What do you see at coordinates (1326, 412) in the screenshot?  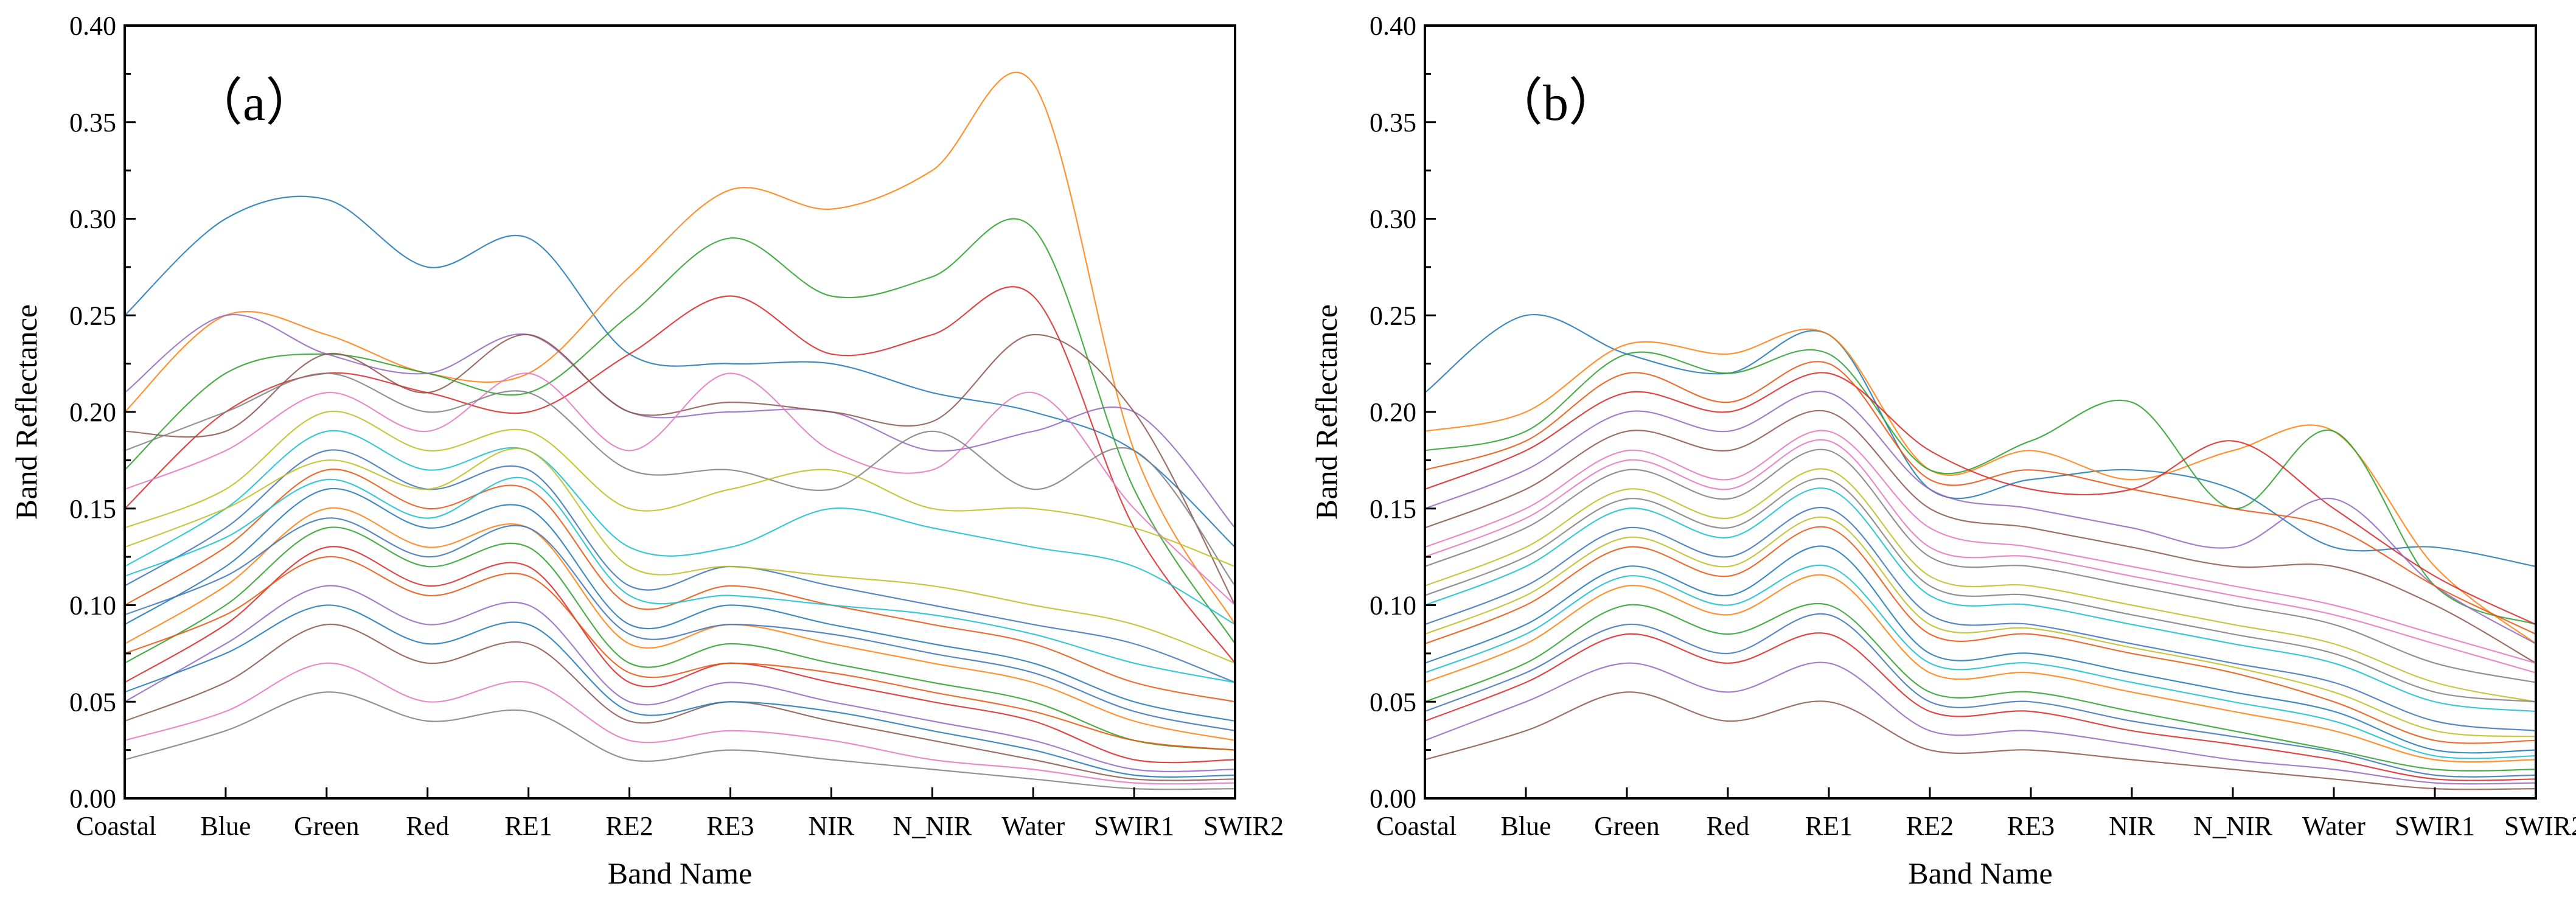 I see `panel-b-ylabel: Band Reflectance` at bounding box center [1326, 412].